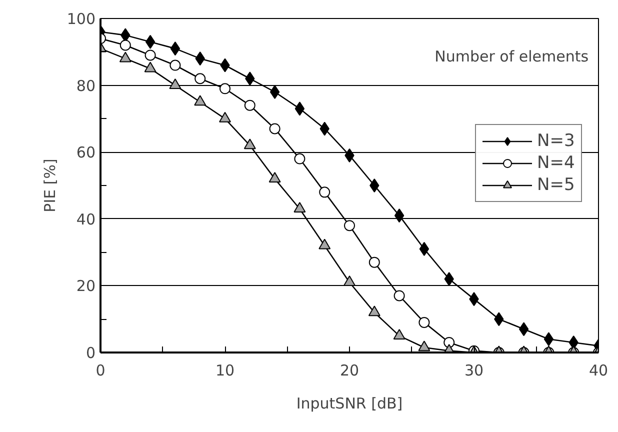  Describe the element at coordinates (81, 19) in the screenshot. I see `y-tick-label: 100` at that location.